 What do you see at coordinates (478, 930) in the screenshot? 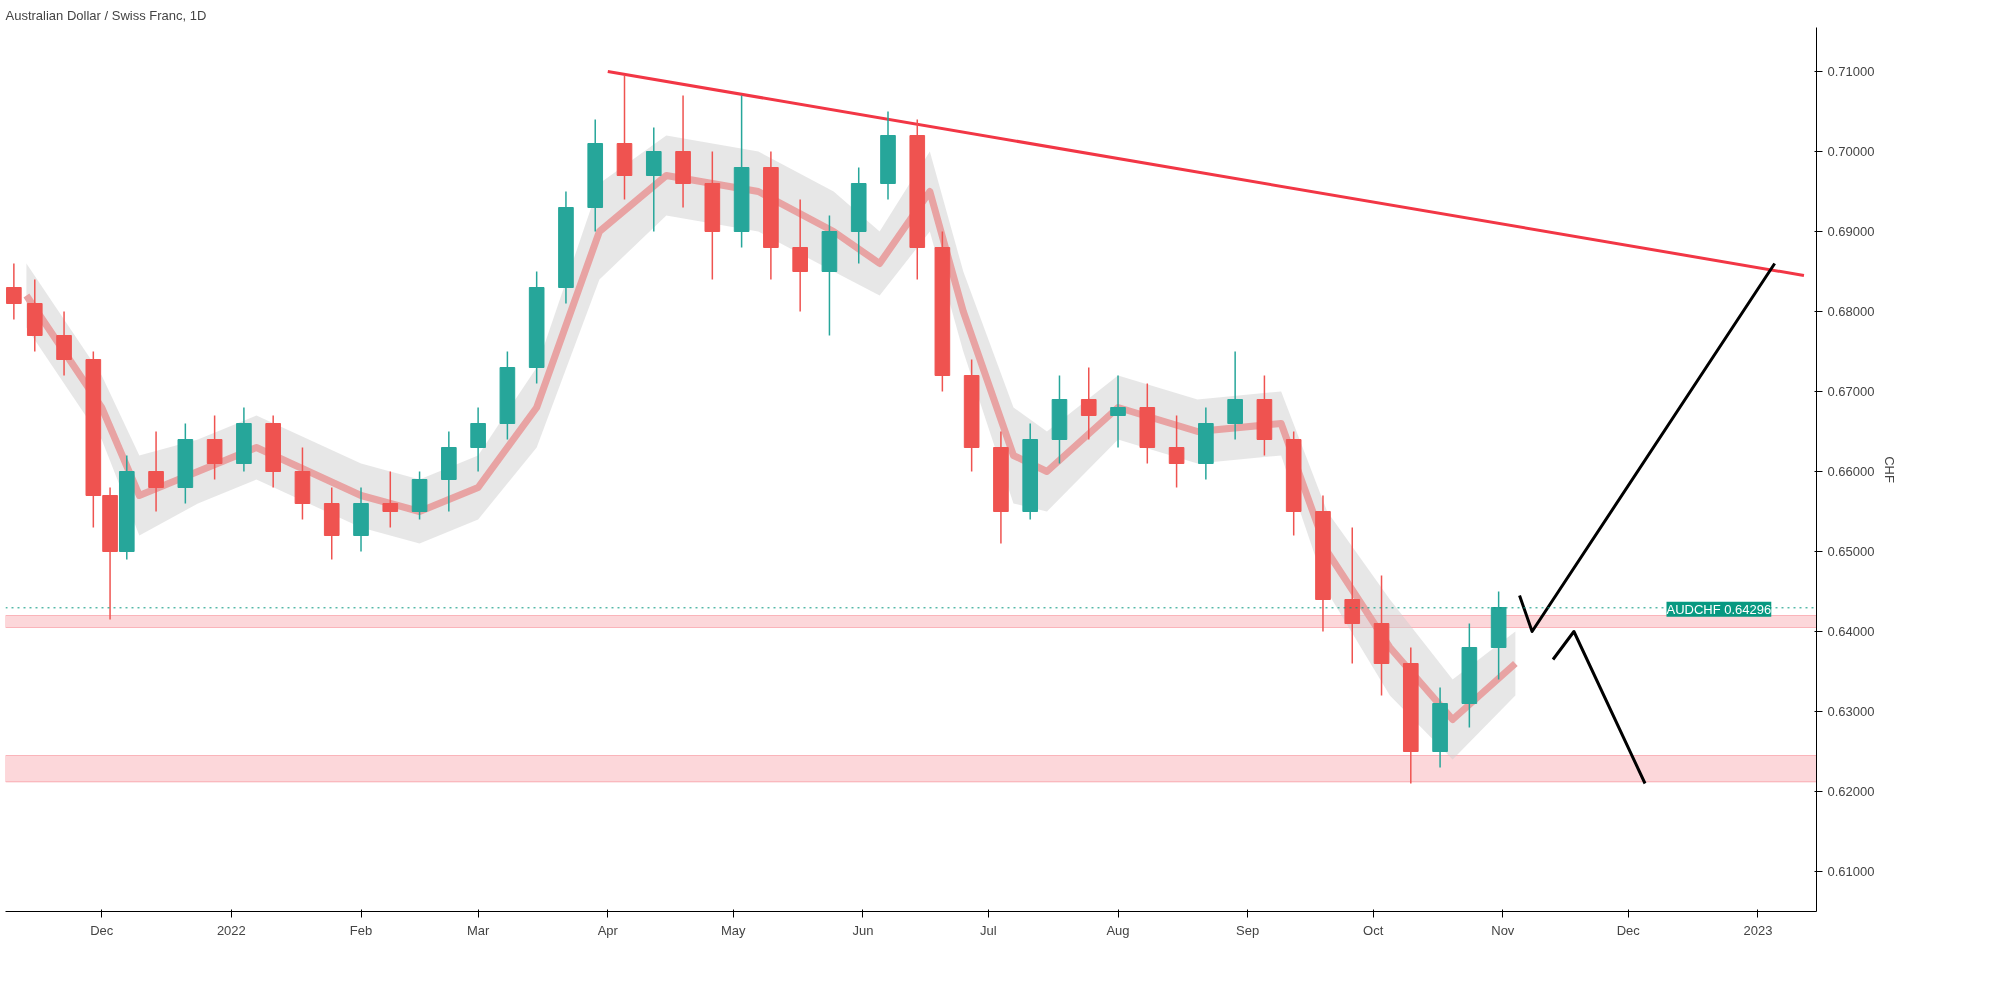
I see `x-tick-label: Mar` at bounding box center [478, 930].